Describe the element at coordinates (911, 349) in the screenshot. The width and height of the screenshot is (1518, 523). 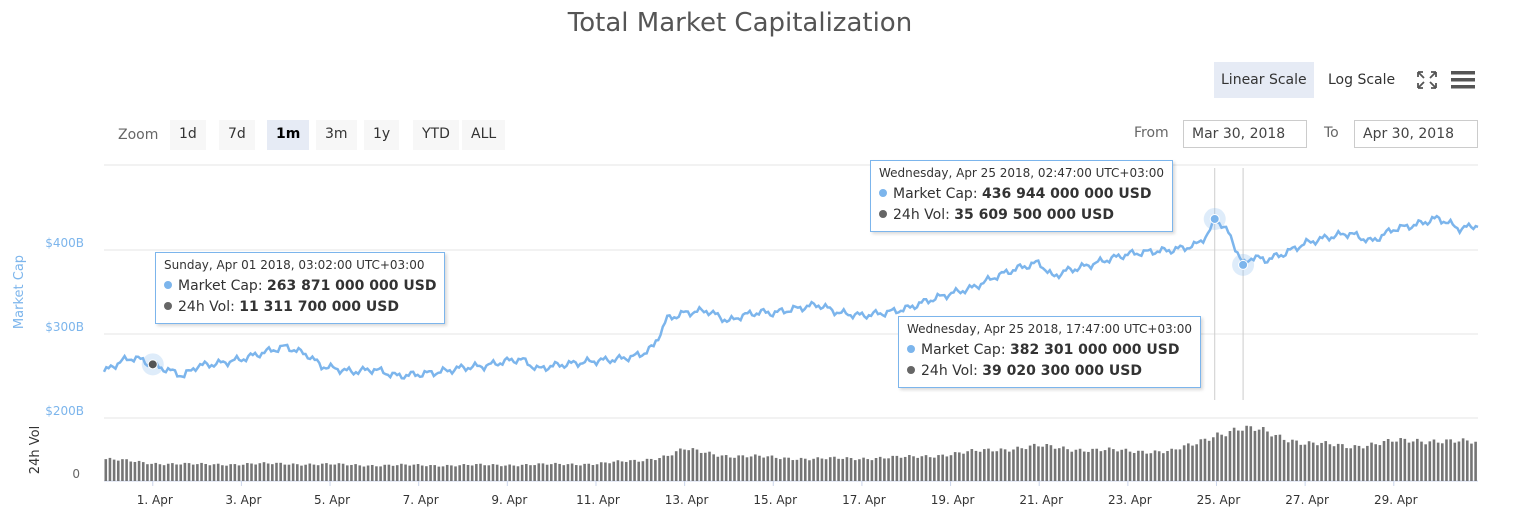
I see `market-cap-dot-icon` at that location.